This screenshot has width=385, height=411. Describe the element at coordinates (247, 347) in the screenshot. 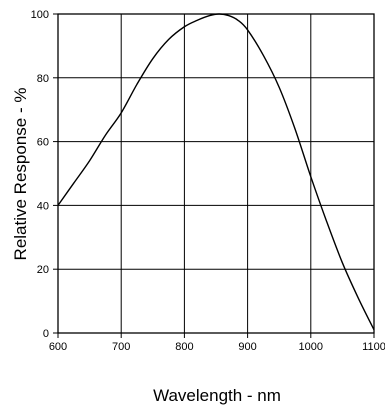

I see `x-tick-label-900: 900` at that location.